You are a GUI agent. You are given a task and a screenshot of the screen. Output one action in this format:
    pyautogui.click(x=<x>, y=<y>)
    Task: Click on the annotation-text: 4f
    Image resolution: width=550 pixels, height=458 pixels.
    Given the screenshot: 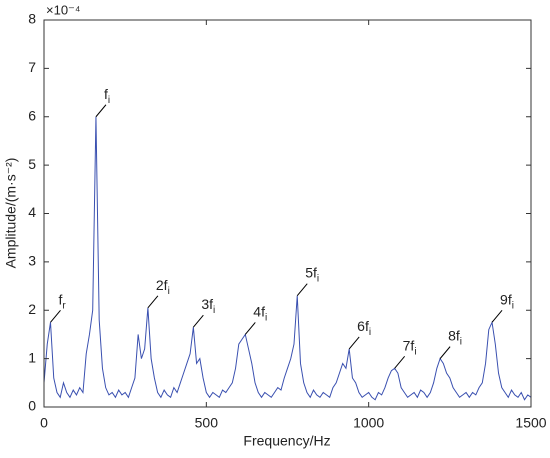 What is the action you would take?
    pyautogui.click(x=259, y=311)
    